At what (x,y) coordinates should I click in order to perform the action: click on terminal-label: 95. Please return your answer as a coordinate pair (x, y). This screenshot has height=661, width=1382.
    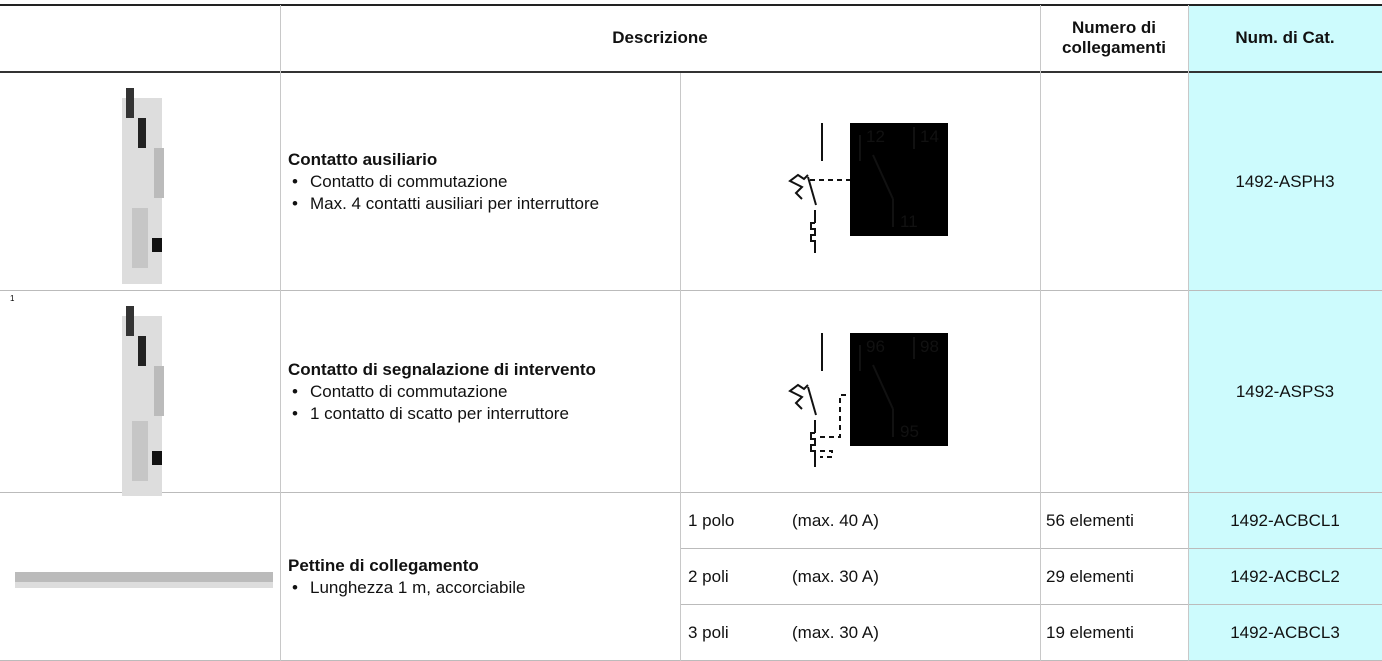
    Looking at the image, I should click on (909, 431).